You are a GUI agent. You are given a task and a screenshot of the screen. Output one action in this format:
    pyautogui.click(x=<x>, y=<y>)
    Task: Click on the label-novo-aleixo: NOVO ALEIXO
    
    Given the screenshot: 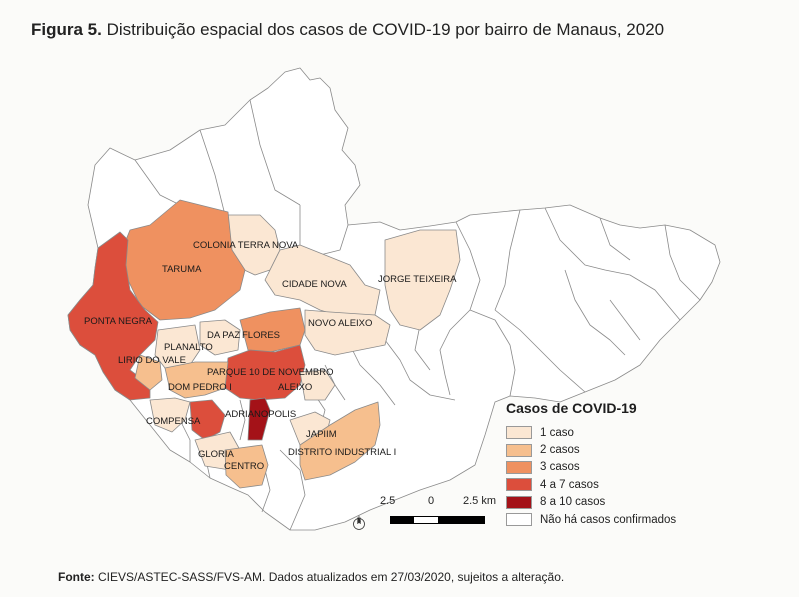 What is the action you would take?
    pyautogui.click(x=340, y=323)
    